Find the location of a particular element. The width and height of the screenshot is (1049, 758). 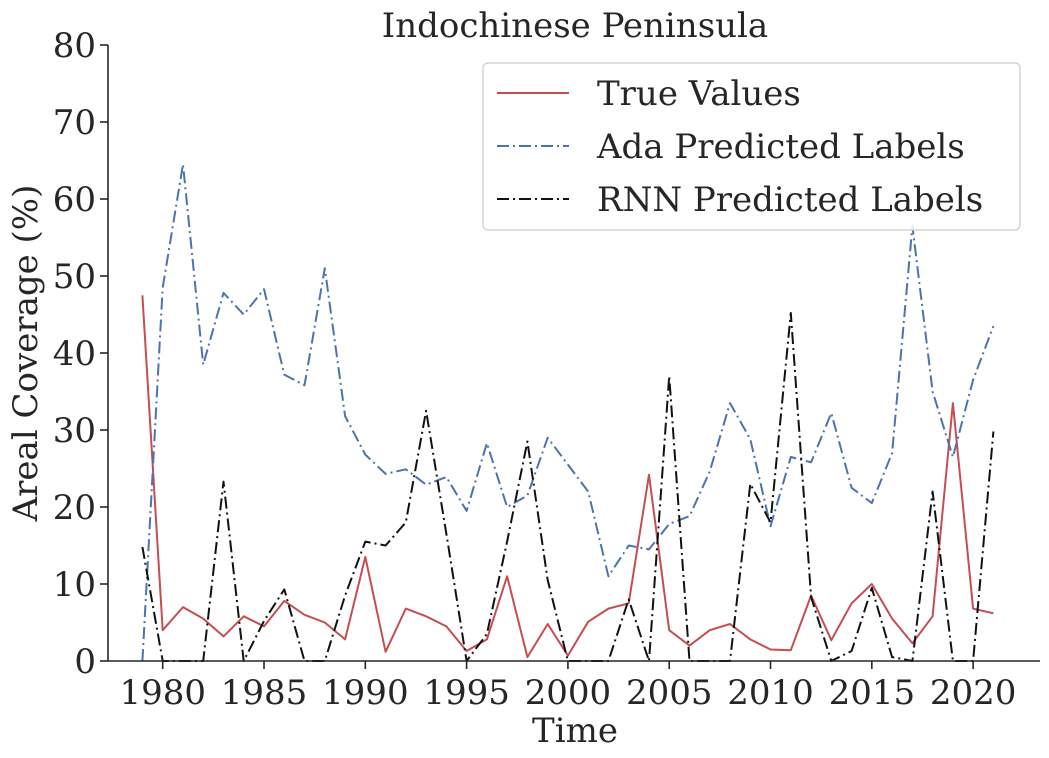

x-tick-label: 2020 is located at coordinates (973, 693).